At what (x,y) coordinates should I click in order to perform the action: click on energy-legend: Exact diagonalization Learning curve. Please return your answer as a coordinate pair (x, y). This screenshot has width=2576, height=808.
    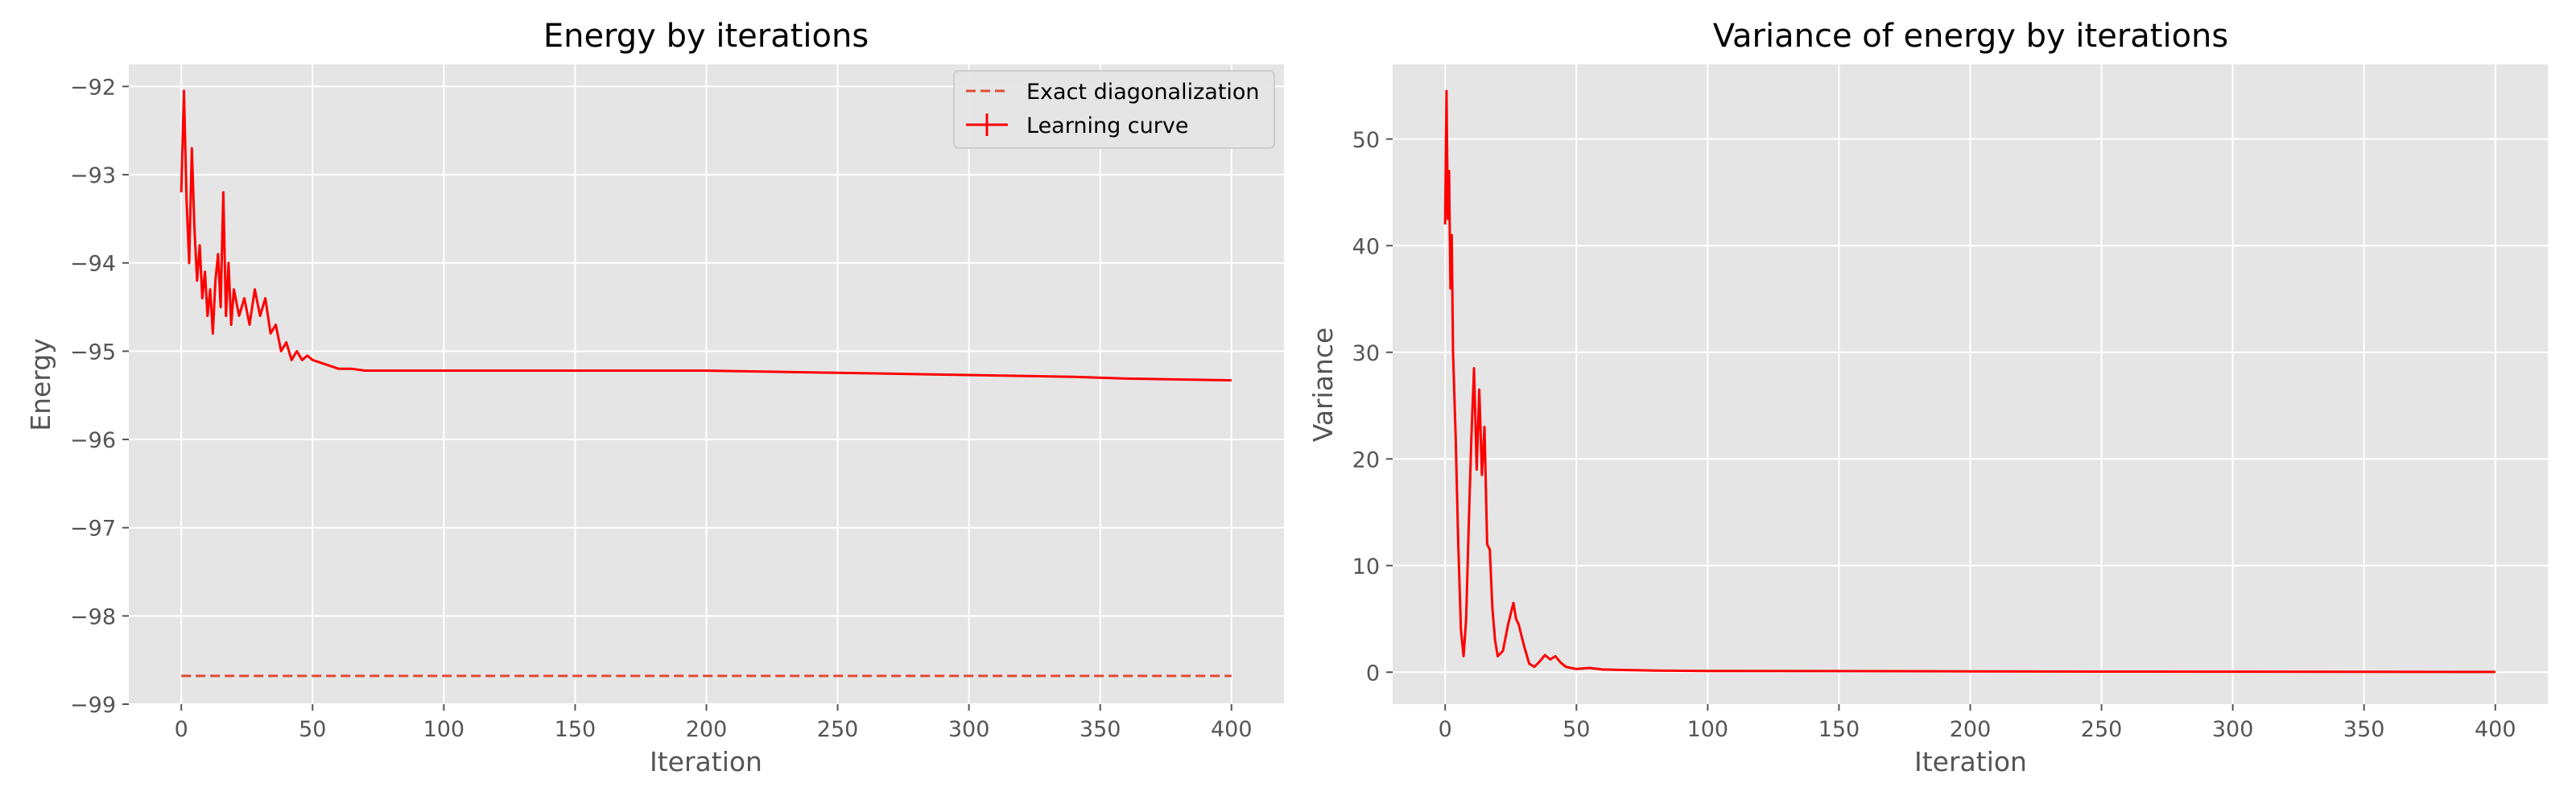
    Looking at the image, I should click on (1114, 109).